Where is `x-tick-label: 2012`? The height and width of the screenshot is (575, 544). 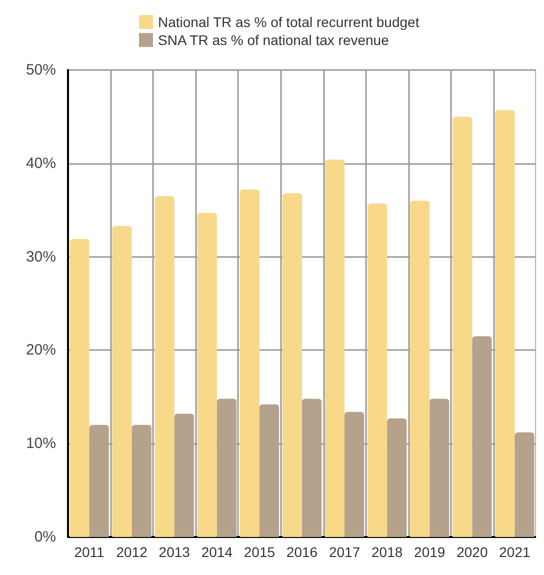
x-tick-label: 2012 is located at coordinates (132, 552).